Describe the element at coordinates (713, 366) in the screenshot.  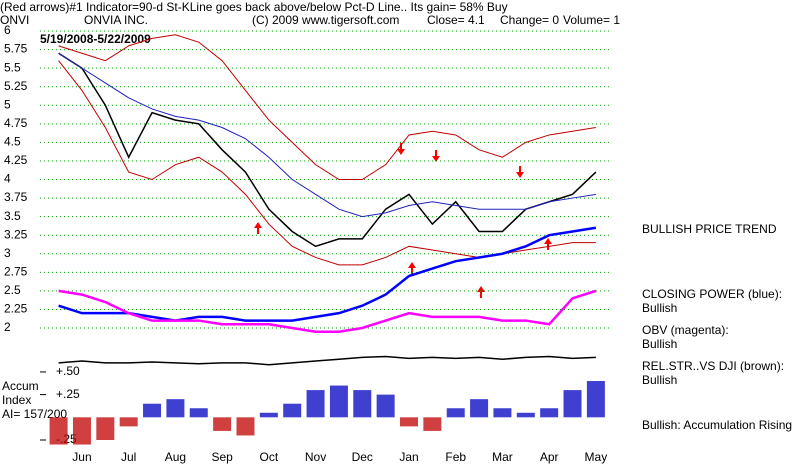
I see `side-label: REL.STR..VS DJI (brown):` at that location.